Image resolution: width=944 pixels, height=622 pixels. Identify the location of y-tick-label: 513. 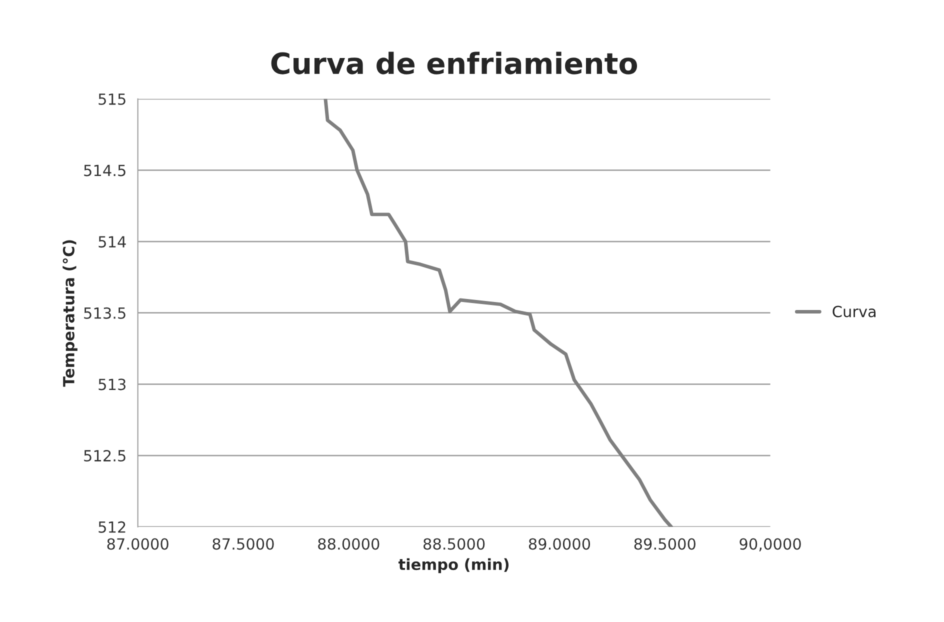
(112, 384).